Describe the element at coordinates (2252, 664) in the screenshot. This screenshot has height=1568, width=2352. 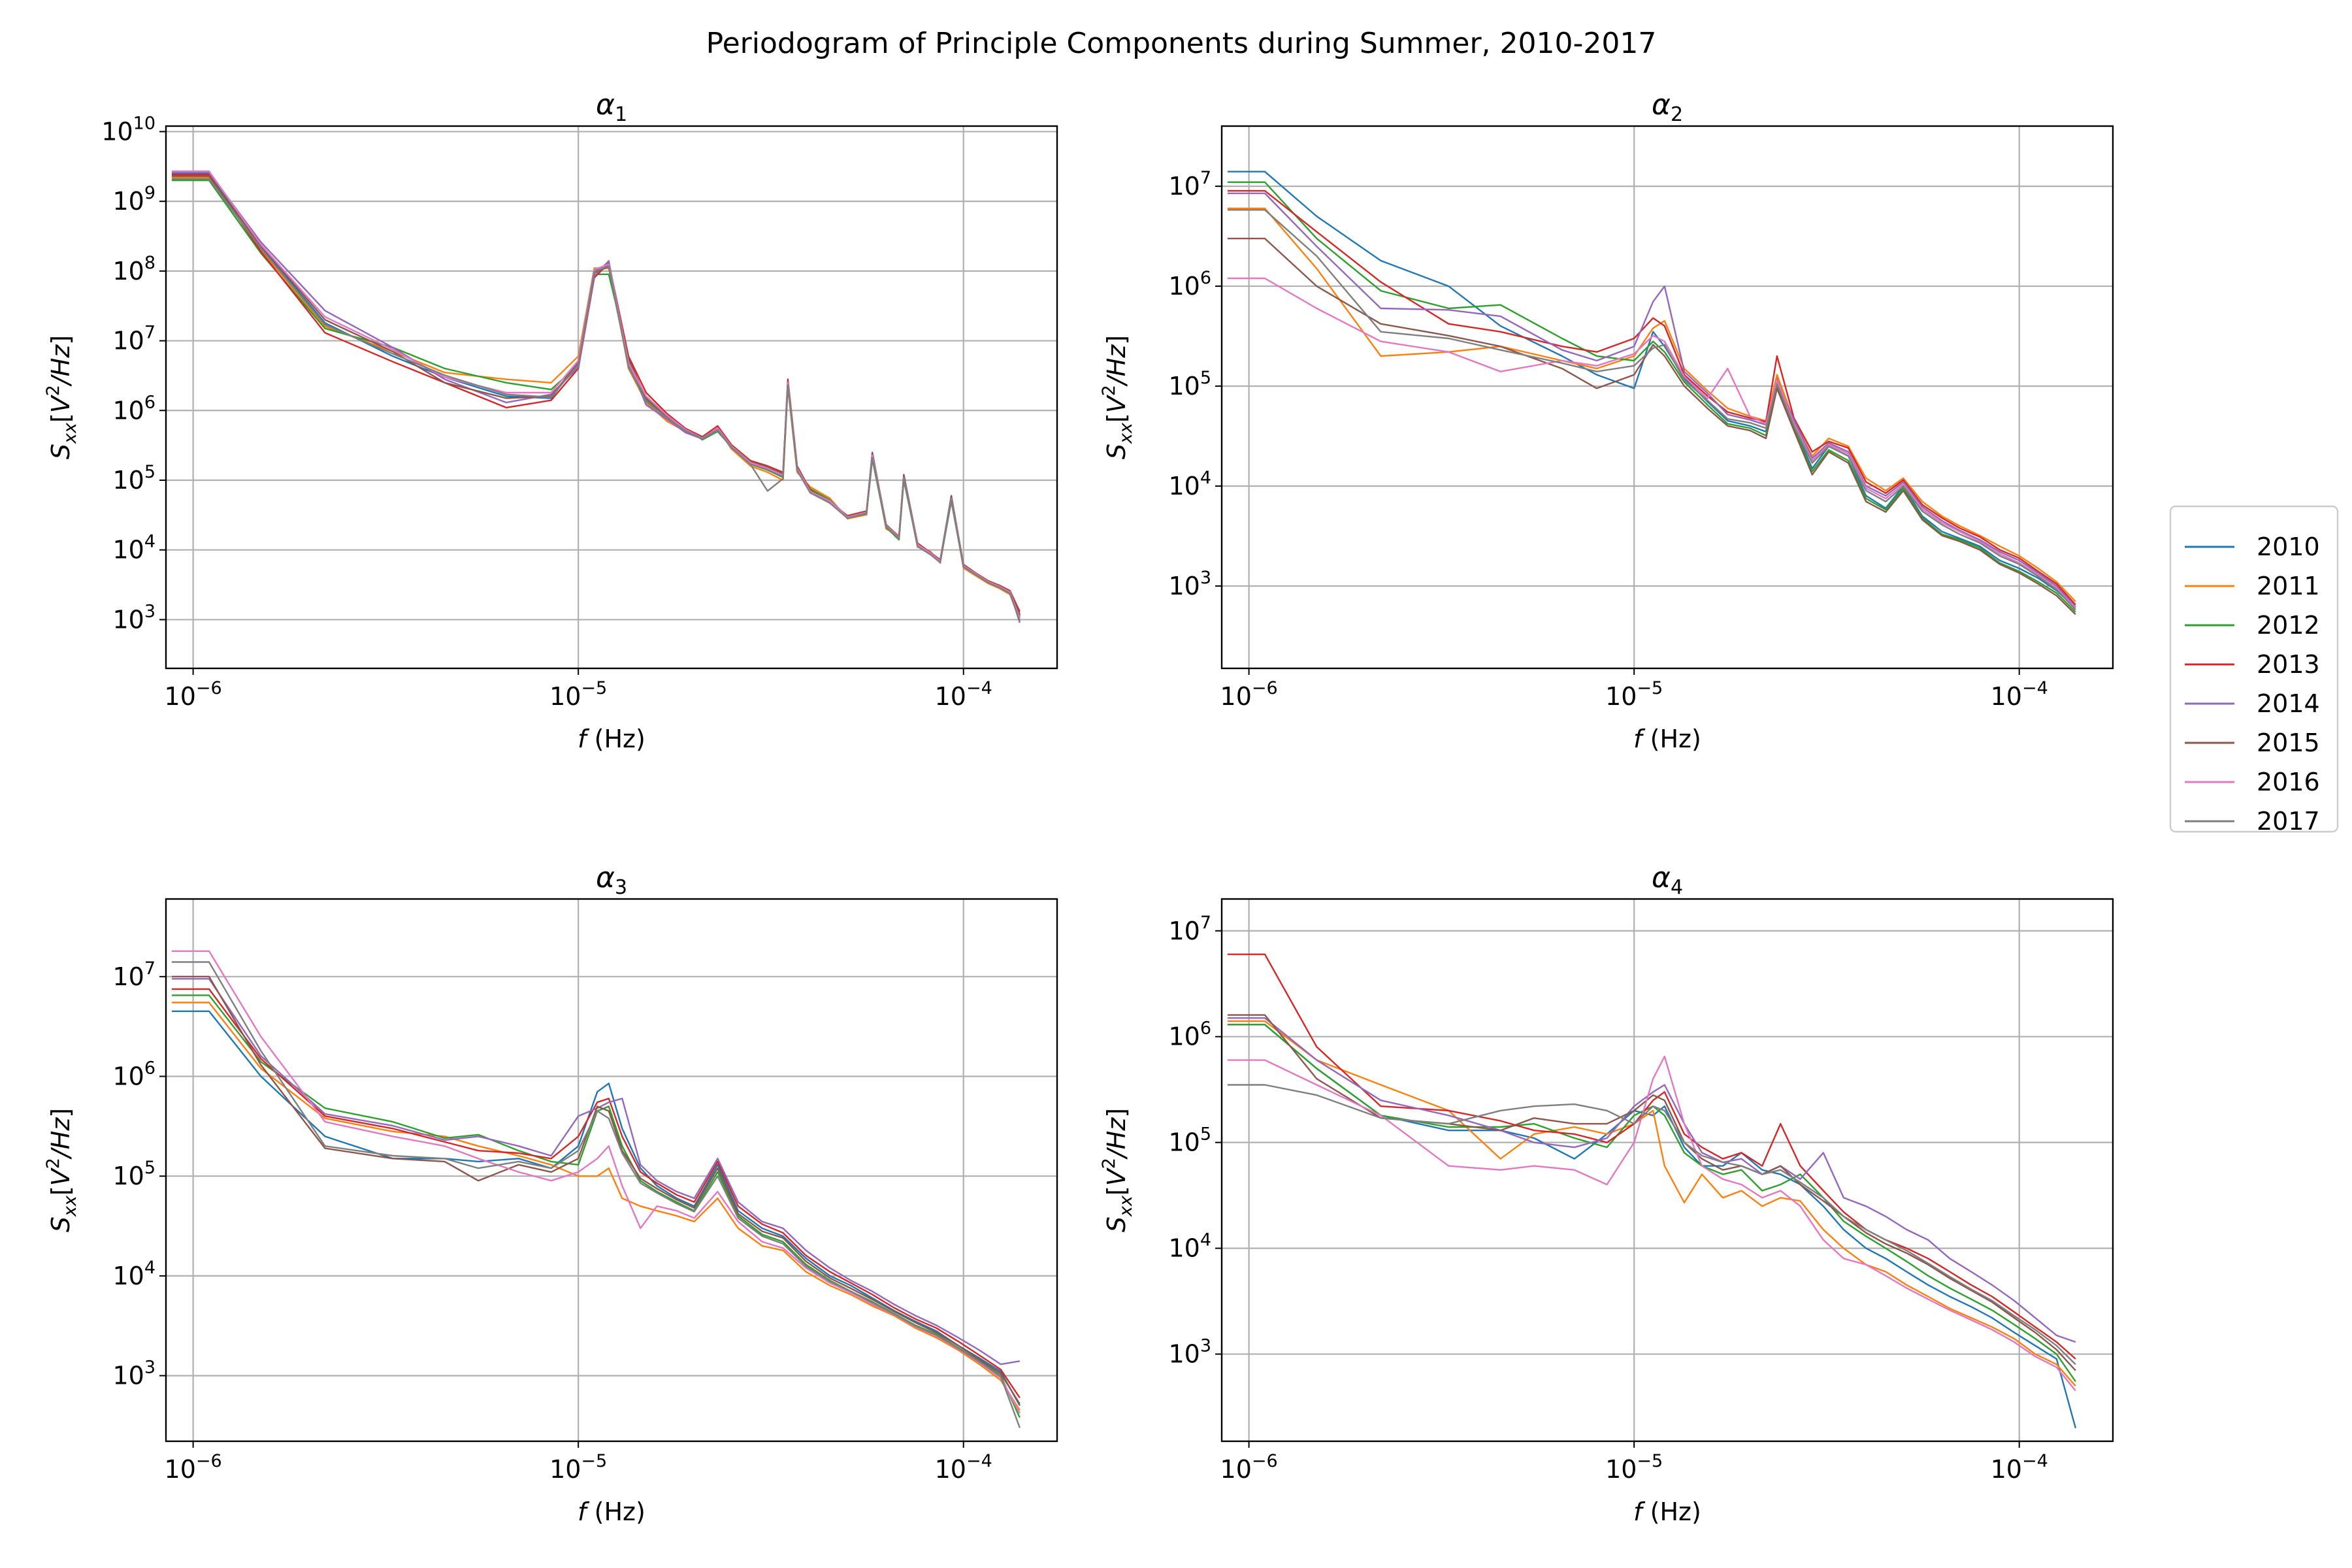
I see `legend-item-2013: 2013` at that location.